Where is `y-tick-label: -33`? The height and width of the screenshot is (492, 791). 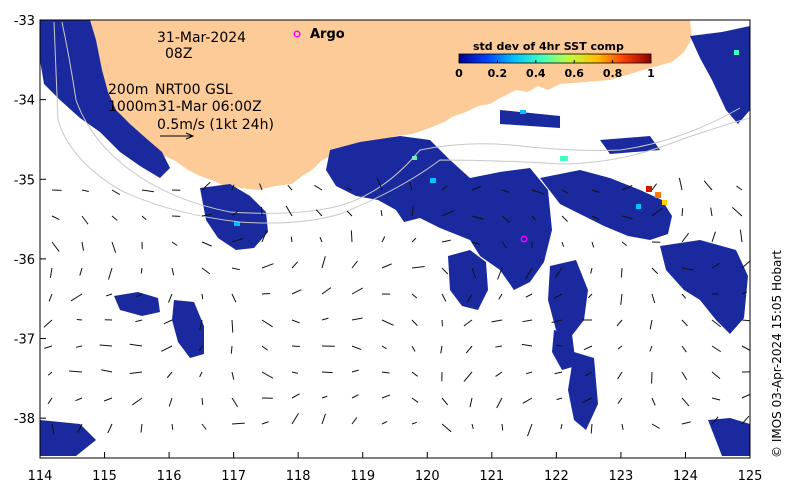 y-tick-label: -33 is located at coordinates (24, 21).